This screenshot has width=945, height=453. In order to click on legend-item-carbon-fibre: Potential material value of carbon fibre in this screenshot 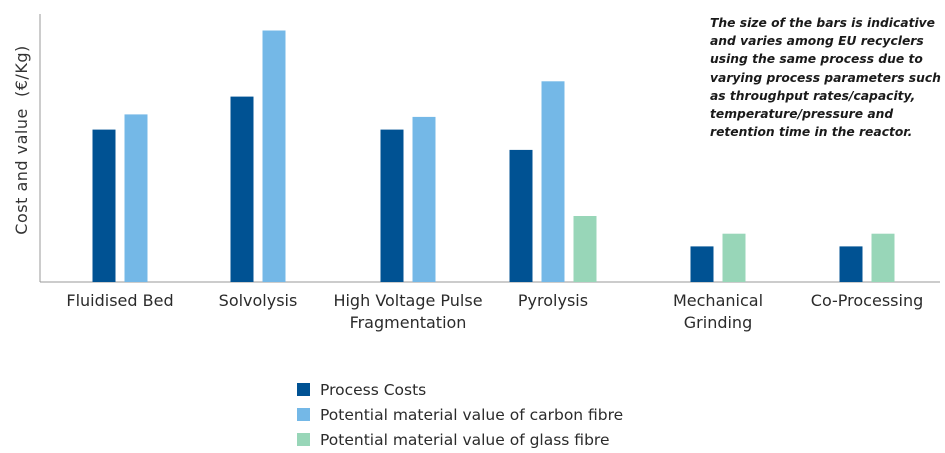, I will do `click(460, 414)`.